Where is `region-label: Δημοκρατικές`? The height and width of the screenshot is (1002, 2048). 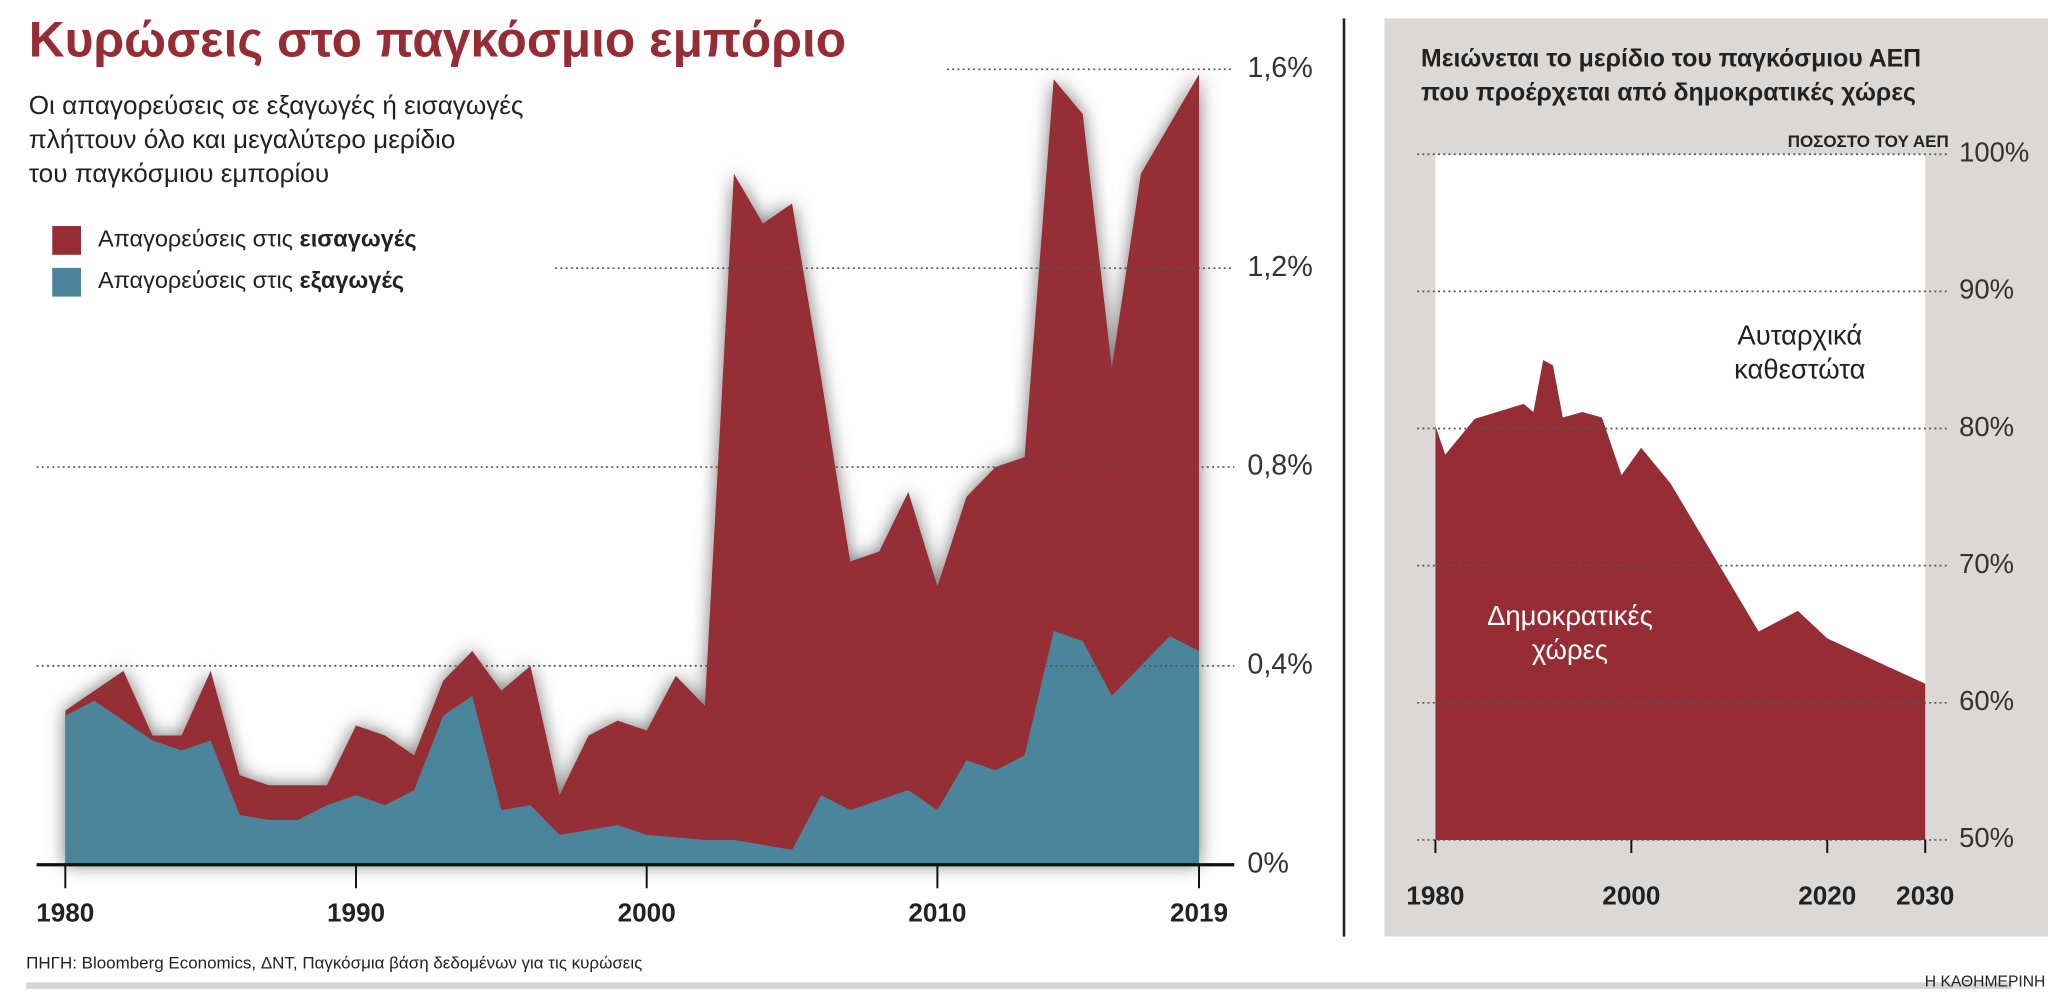 region-label: Δημοκρατικές is located at coordinates (1570, 615).